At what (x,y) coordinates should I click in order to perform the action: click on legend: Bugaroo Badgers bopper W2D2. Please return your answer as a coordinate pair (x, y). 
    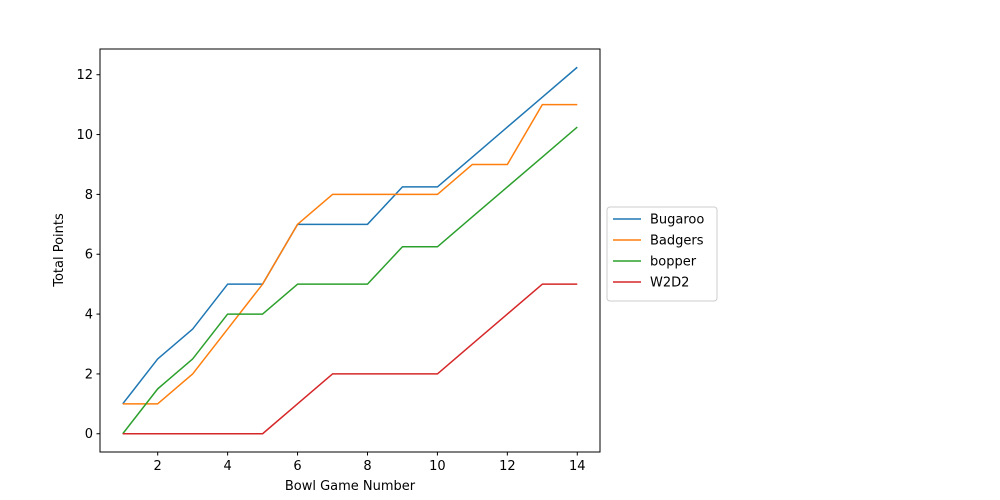
    Looking at the image, I should click on (662, 254).